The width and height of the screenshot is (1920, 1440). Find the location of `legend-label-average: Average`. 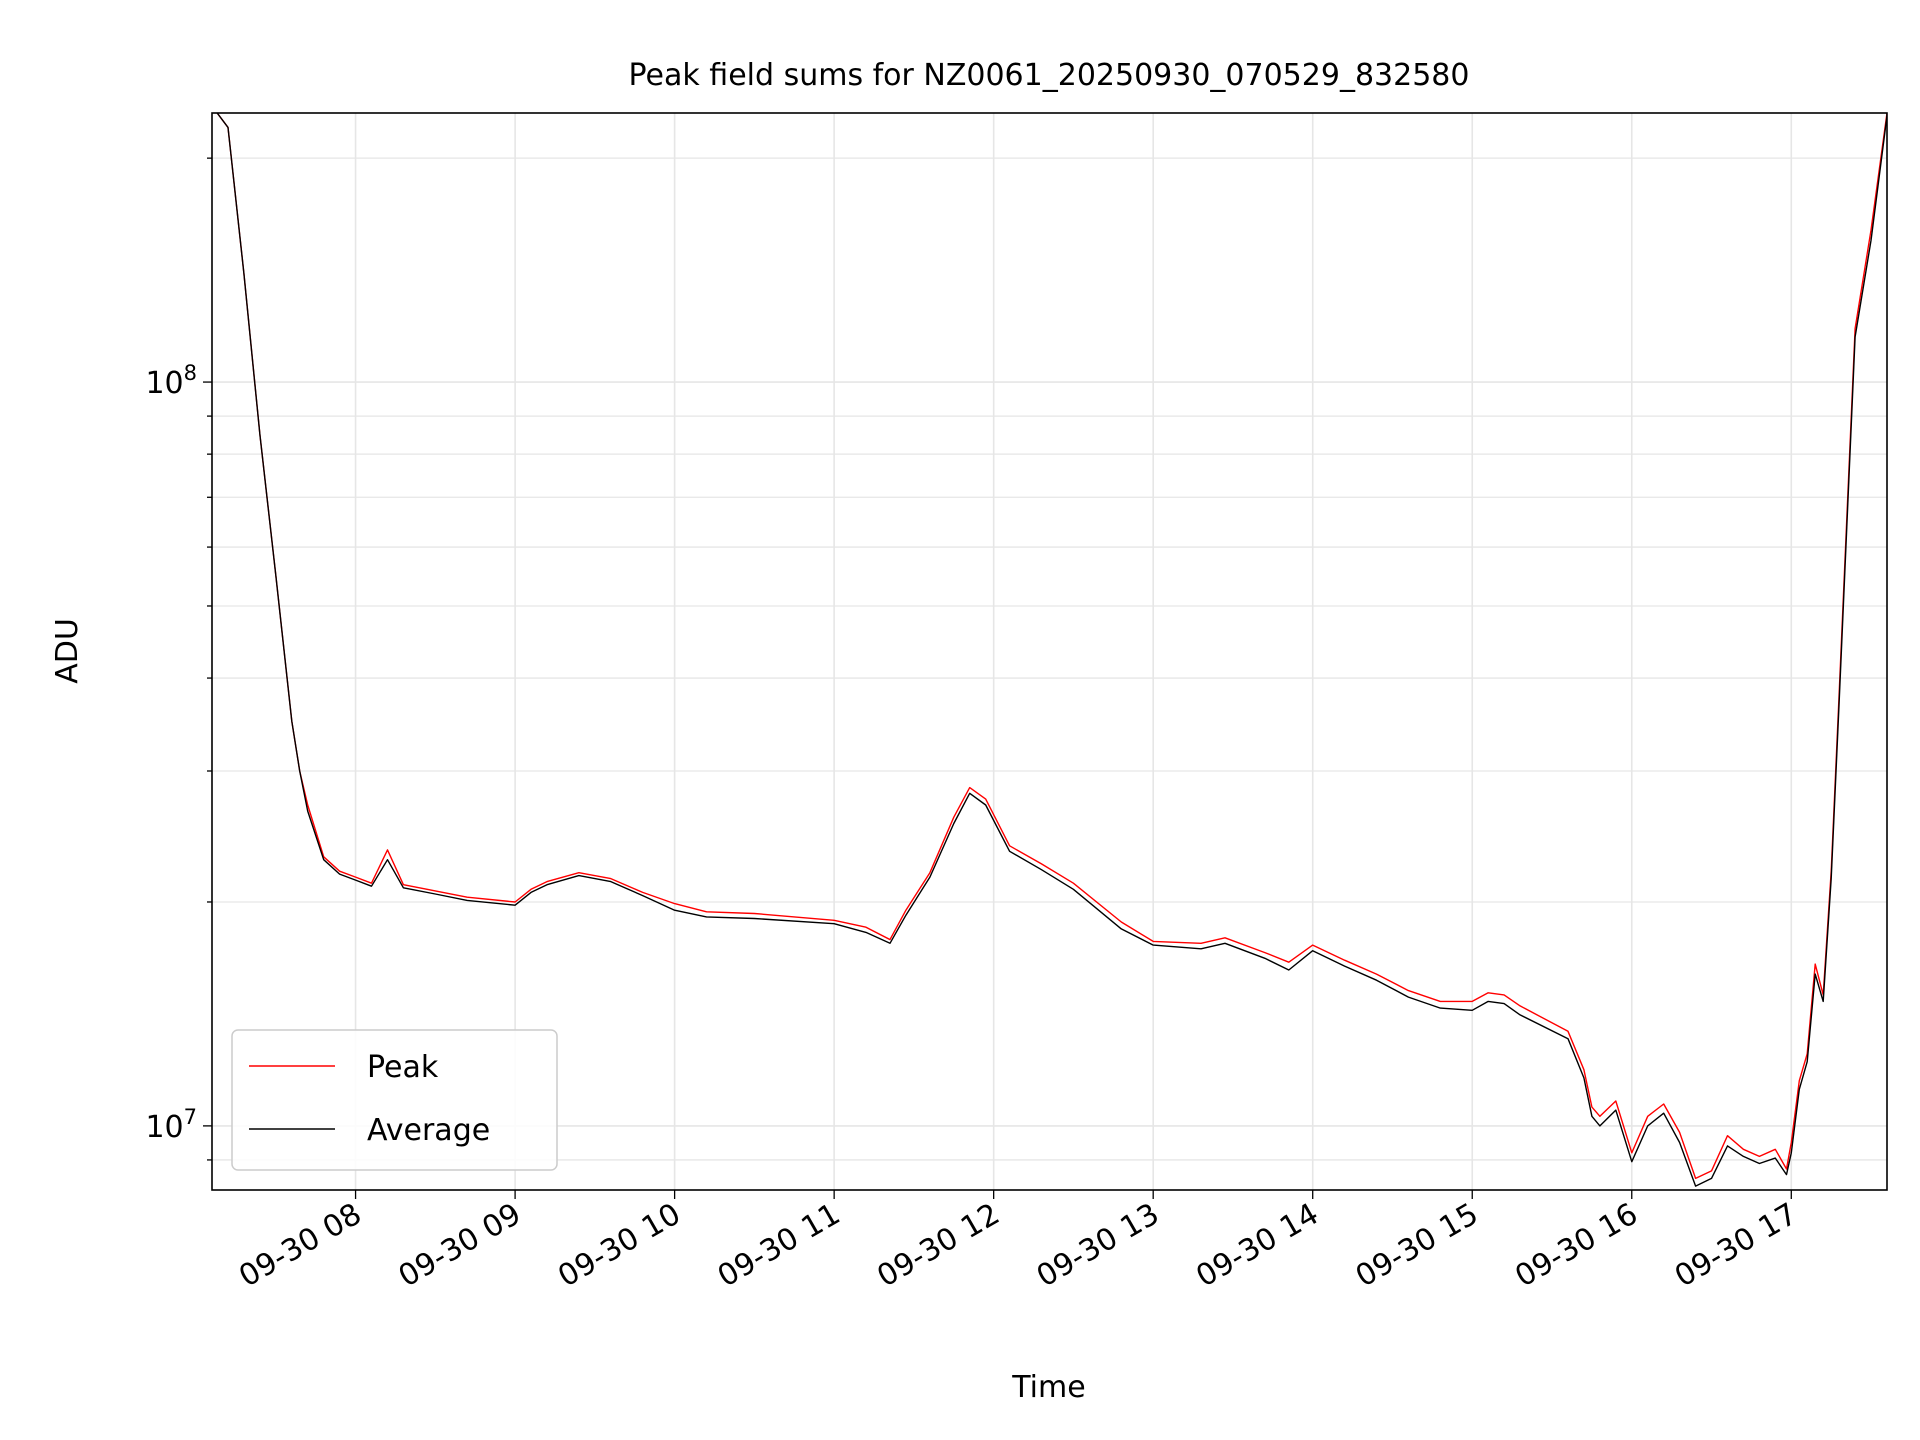

legend-label-average: Average is located at coordinates (428, 1130).